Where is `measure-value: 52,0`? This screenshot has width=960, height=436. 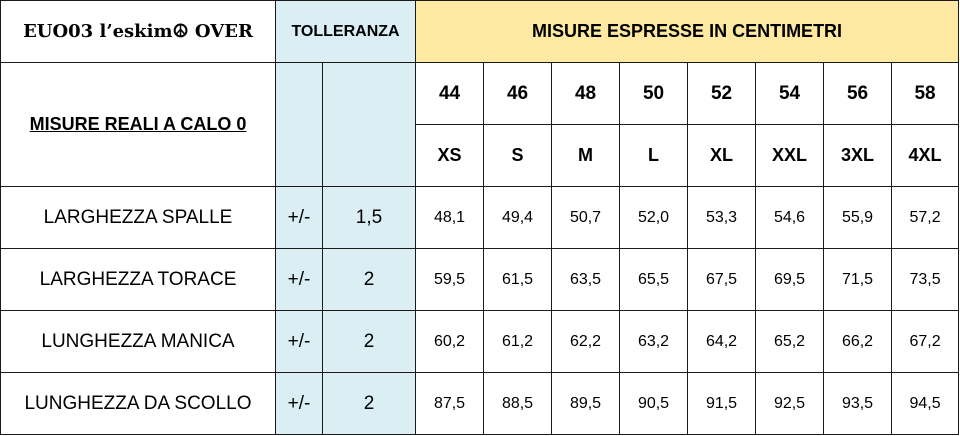
measure-value: 52,0 is located at coordinates (654, 217).